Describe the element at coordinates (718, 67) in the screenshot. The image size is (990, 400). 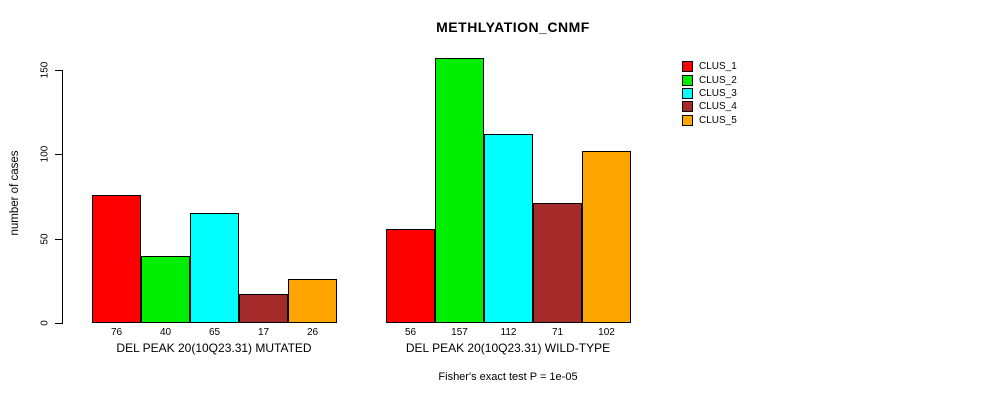
I see `legend-item-label: CLUS_1` at that location.